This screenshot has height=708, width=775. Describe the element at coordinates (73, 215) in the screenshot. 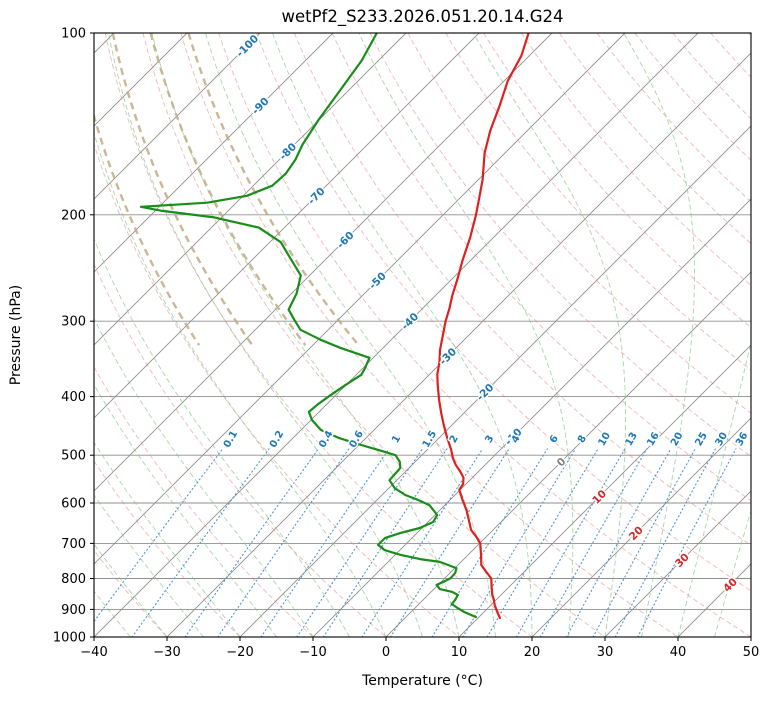

I see `y-tick-label: 200` at that location.